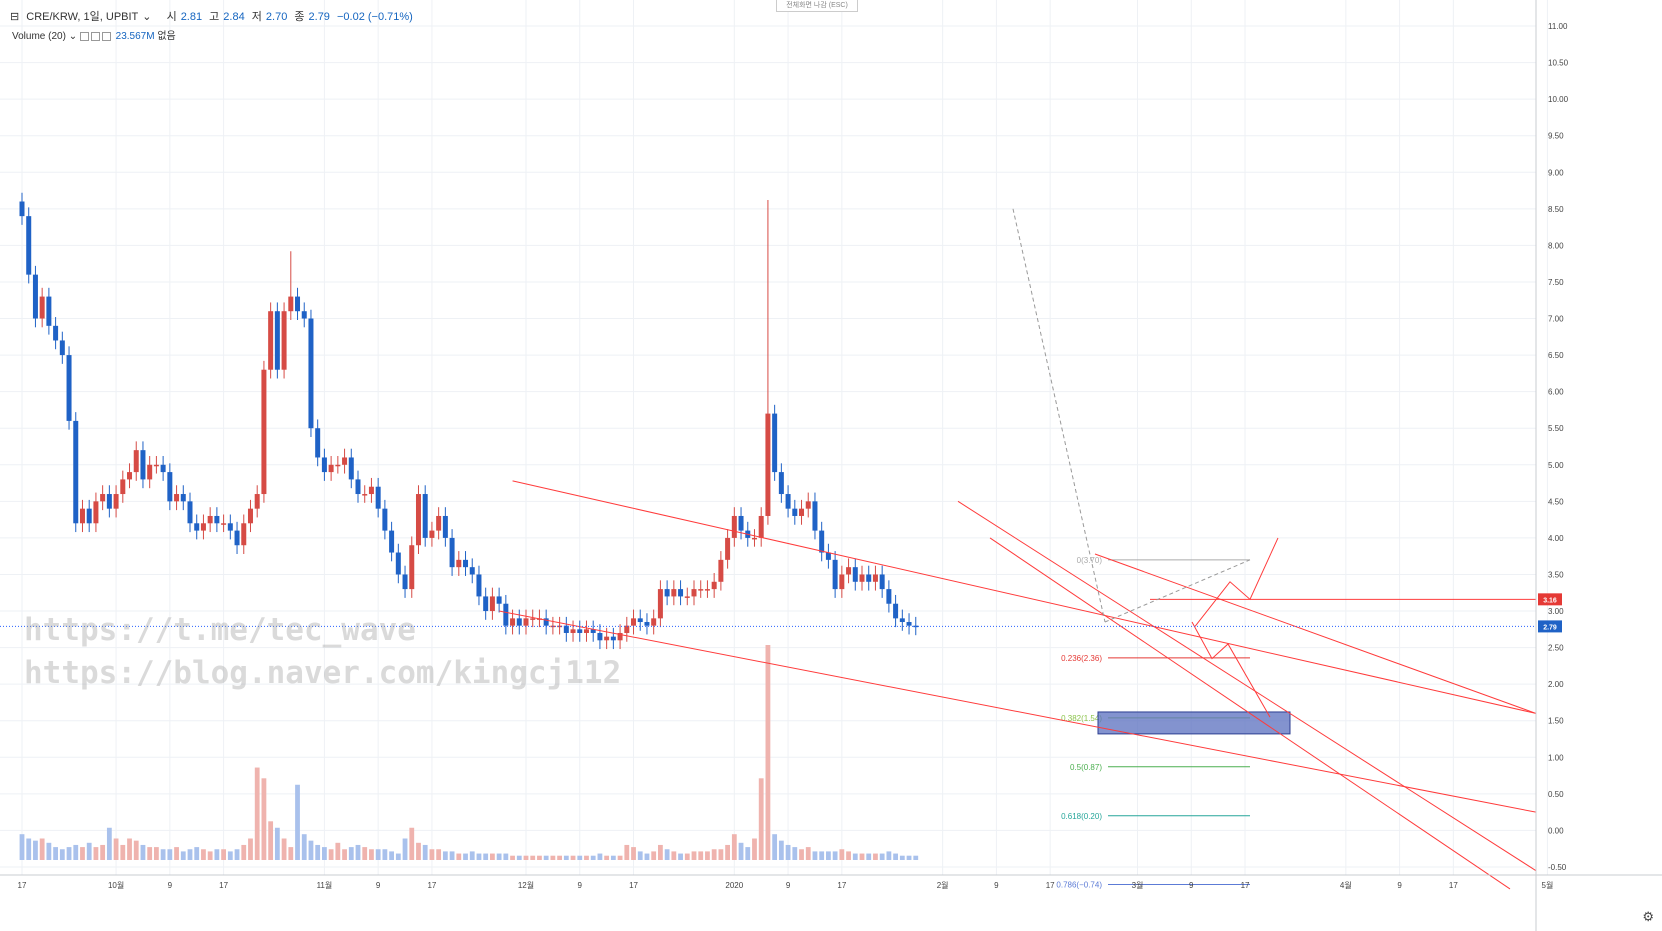 The image size is (1662, 931). I want to click on settings-icon, so click(95, 36).